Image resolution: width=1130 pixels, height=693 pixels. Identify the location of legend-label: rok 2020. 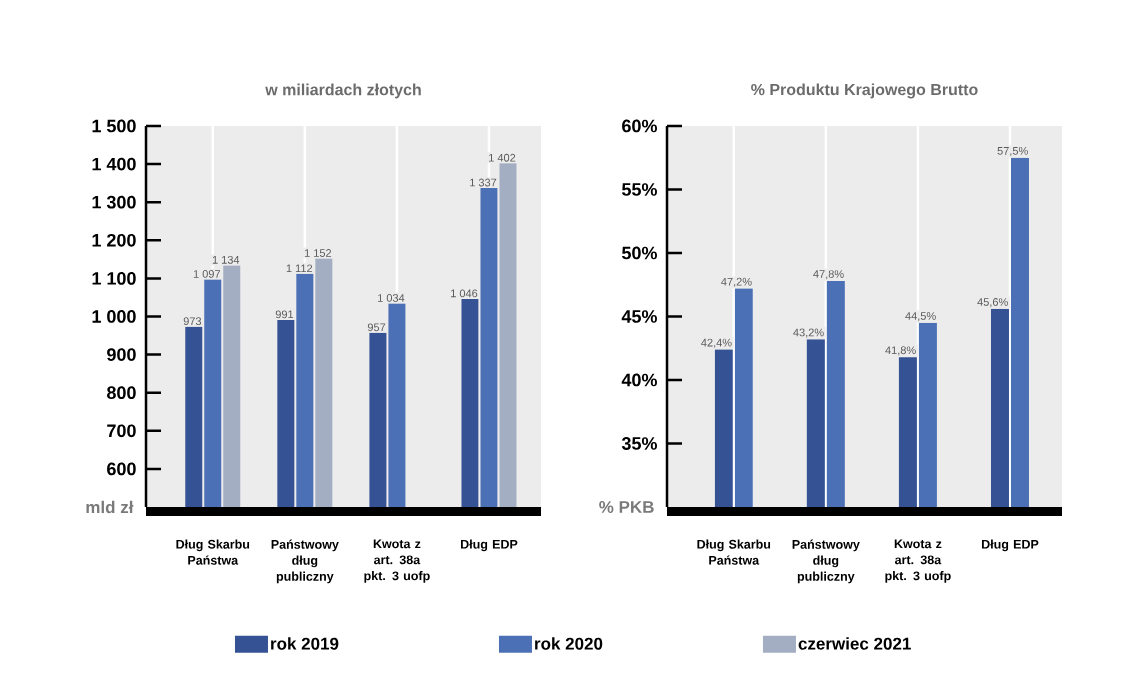
(569, 643).